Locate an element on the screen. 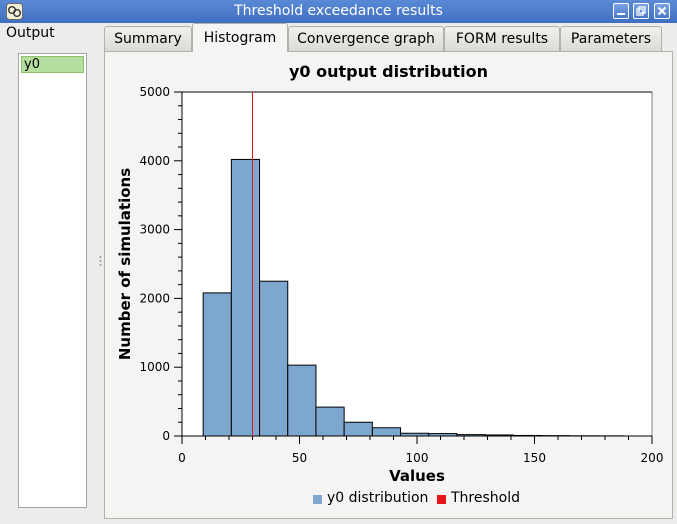 Image resolution: width=677 pixels, height=524 pixels. output-label: Output is located at coordinates (30, 33).